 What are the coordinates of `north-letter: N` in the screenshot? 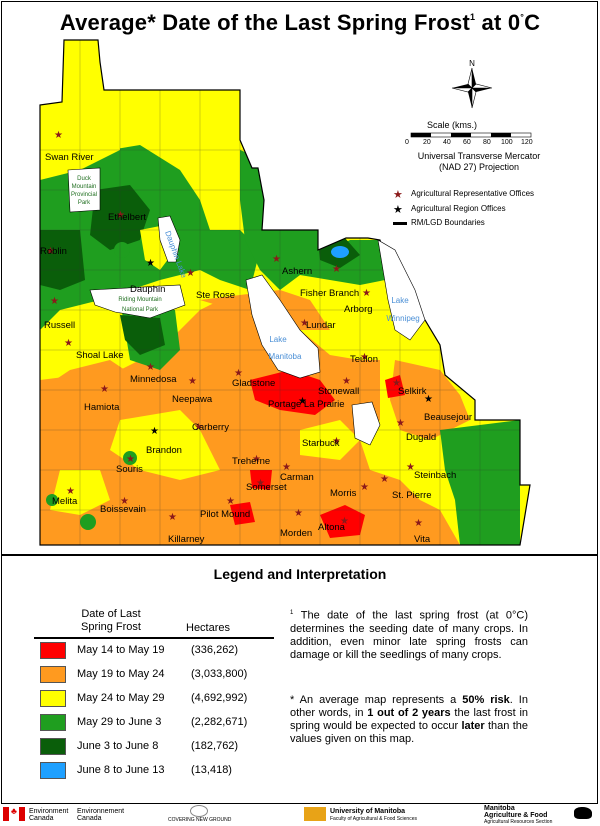 It's located at (472, 63).